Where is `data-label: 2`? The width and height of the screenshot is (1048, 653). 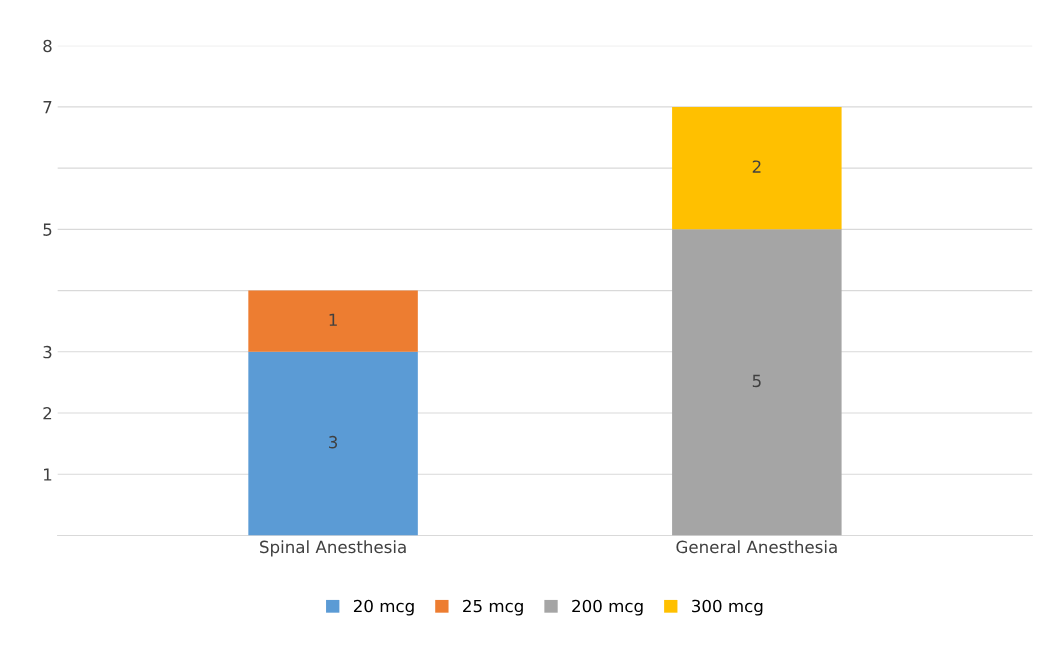
data-label: 2 is located at coordinates (756, 166).